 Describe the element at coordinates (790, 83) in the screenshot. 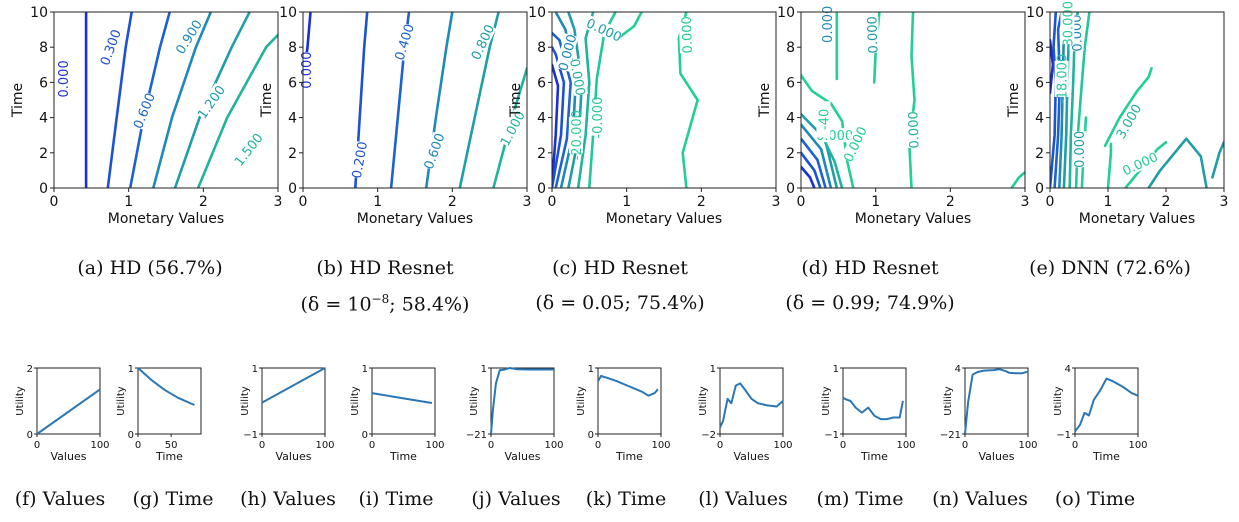

I see `ytick-label-d-3: 6` at that location.